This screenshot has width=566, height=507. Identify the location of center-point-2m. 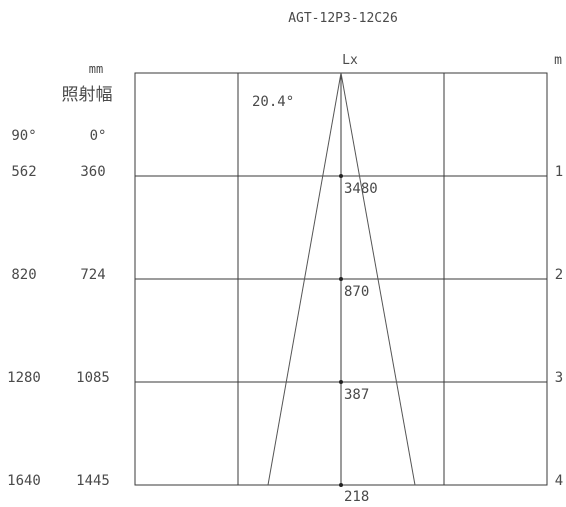
(341, 279).